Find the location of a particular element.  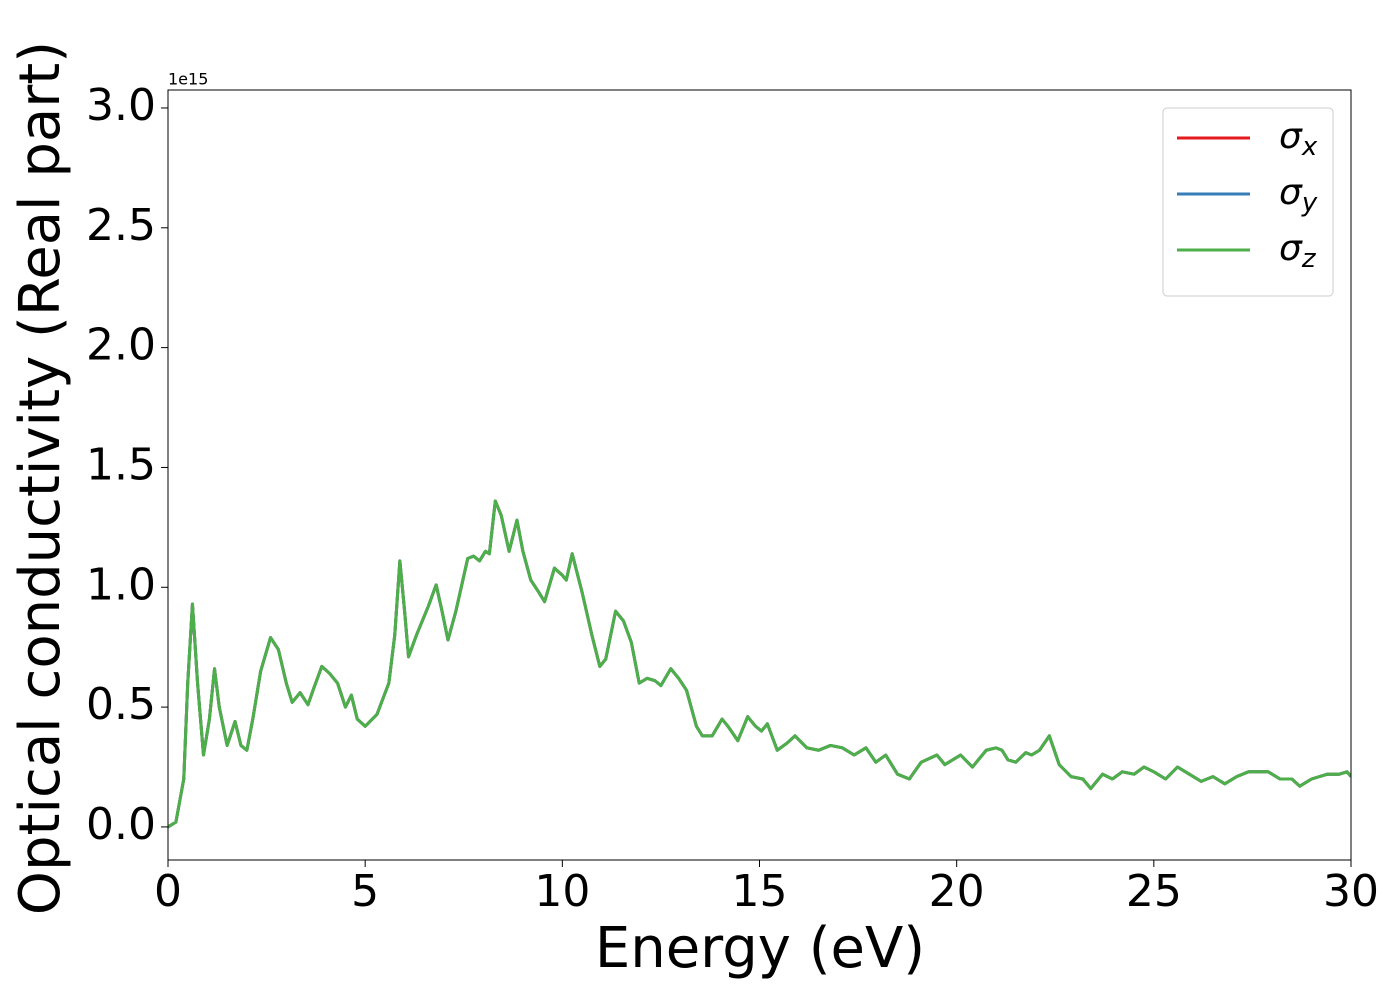

x-tick-label: 5 is located at coordinates (365, 891).